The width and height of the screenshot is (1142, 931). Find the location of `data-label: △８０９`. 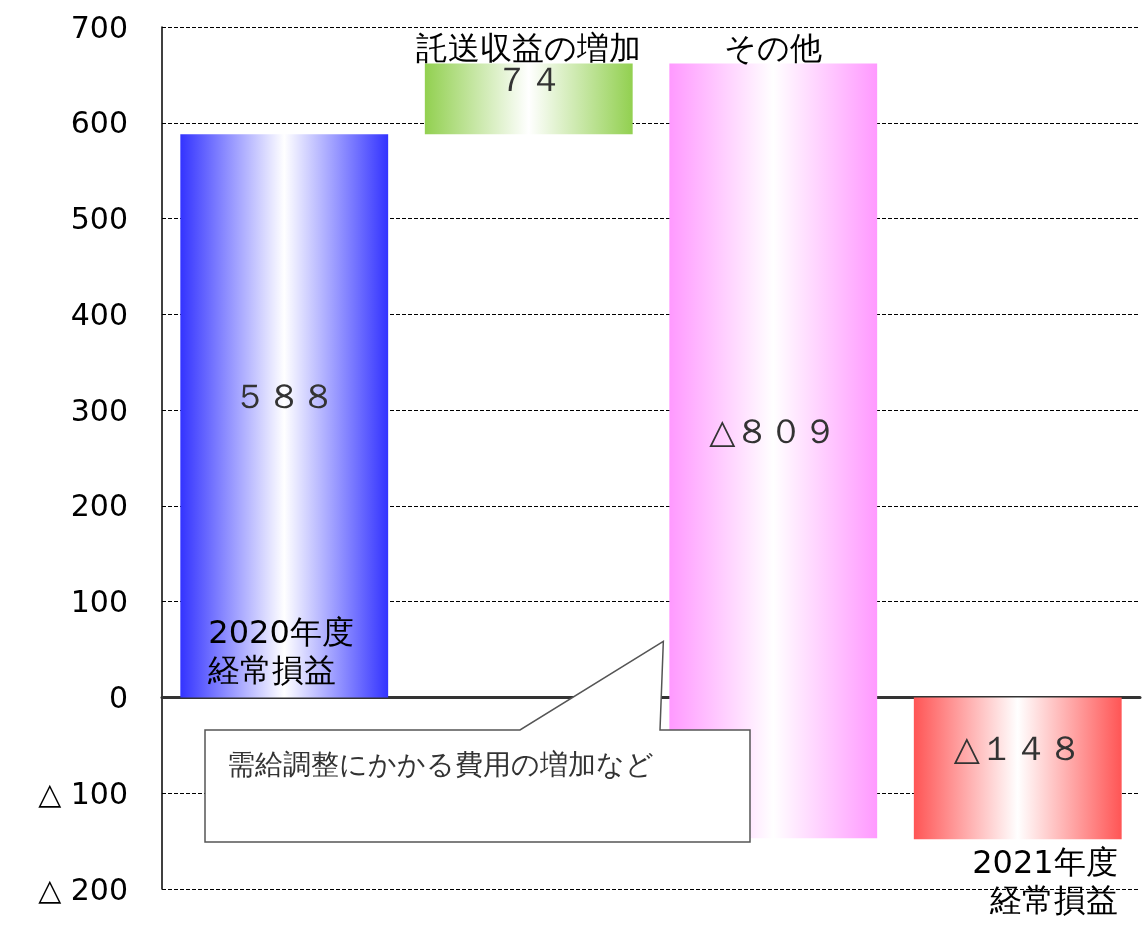

data-label: △８０９ is located at coordinates (773, 430).